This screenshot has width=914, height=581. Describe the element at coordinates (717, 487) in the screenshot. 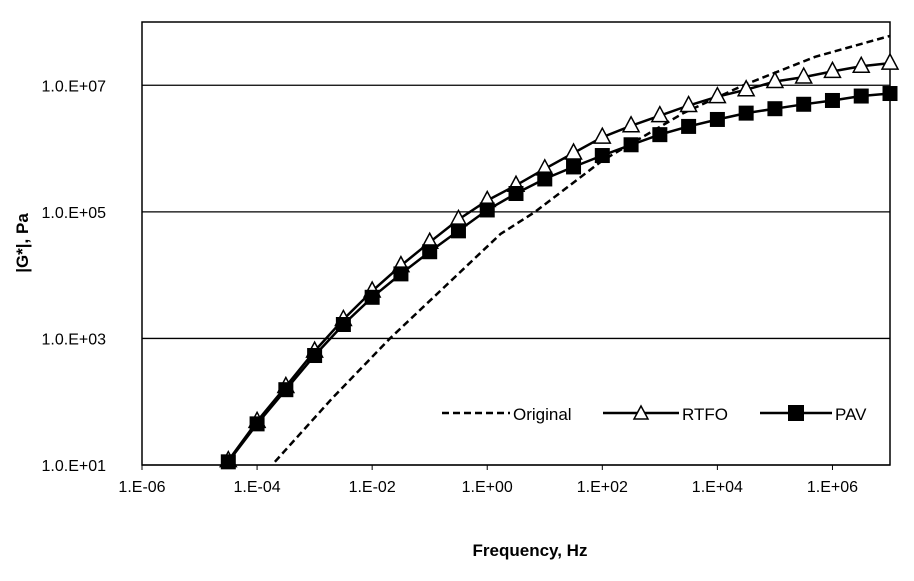

I see `x-tick-label: 1.E+04` at that location.